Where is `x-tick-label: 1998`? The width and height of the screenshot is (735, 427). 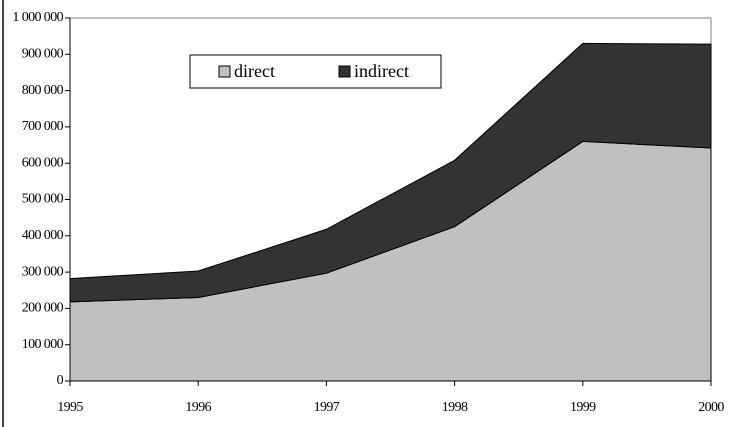
x-tick-label: 1998 is located at coordinates (455, 407).